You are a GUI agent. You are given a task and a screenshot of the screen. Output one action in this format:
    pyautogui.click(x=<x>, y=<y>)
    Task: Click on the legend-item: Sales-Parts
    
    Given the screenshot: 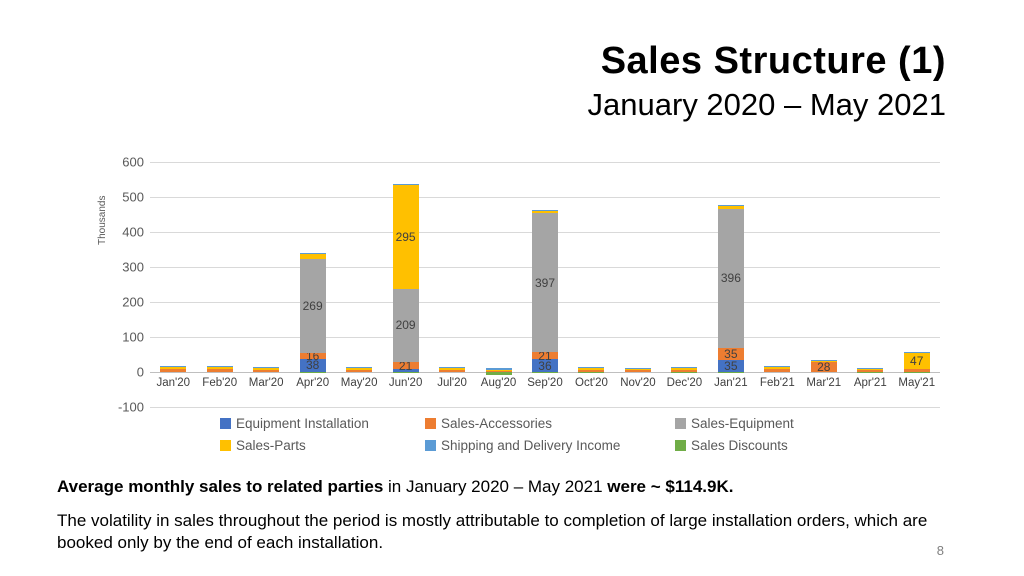 What is the action you would take?
    pyautogui.click(x=322, y=445)
    